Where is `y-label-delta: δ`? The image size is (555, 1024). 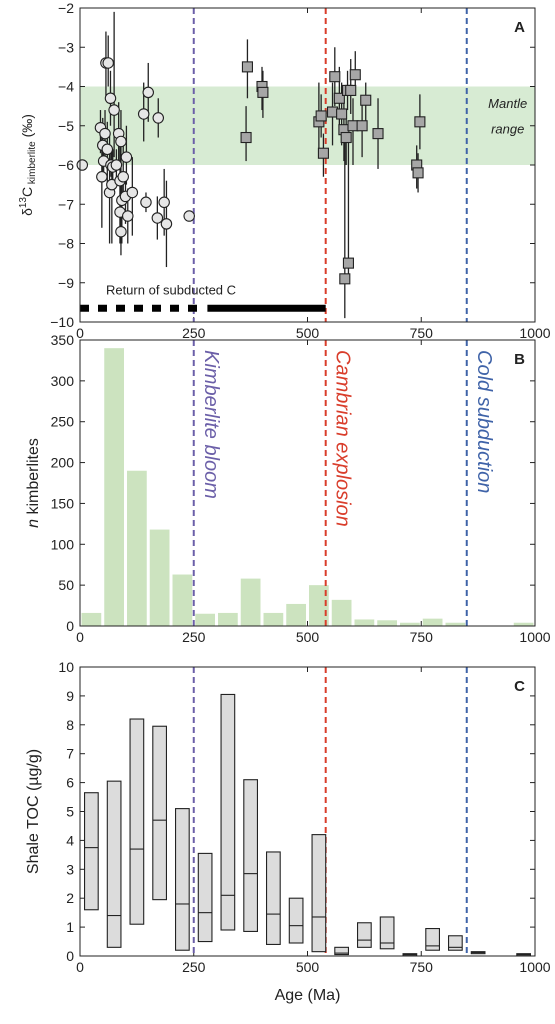
y-label-delta: δ is located at coordinates (27, 212).